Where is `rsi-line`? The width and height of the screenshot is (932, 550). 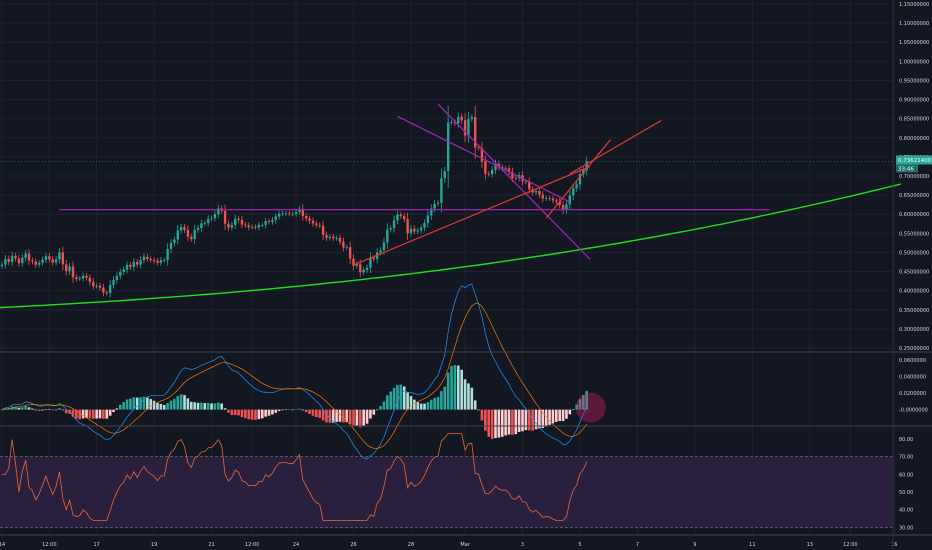
rsi-line is located at coordinates (295, 477).